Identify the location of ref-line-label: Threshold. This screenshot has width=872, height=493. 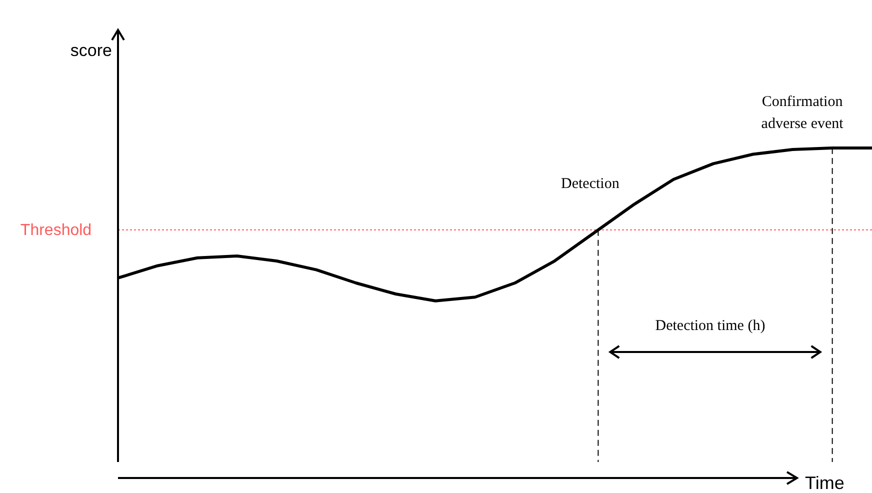
(56, 230).